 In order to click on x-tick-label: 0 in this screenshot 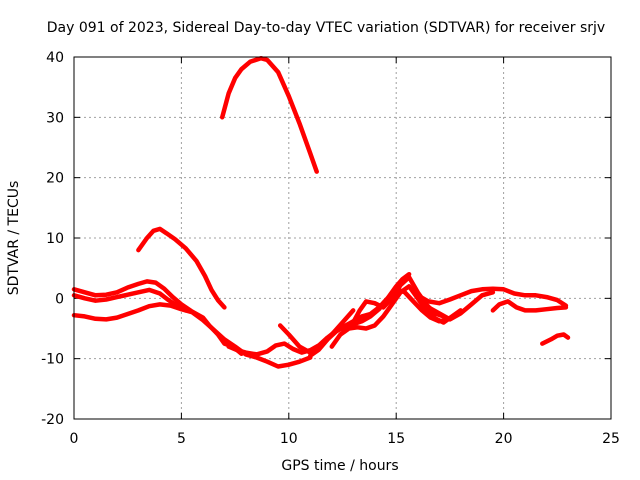, I will do `click(74, 439)`.